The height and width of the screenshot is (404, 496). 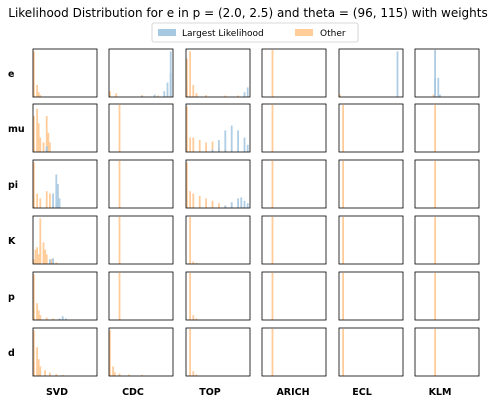 I want to click on legend-frame, so click(x=255, y=32).